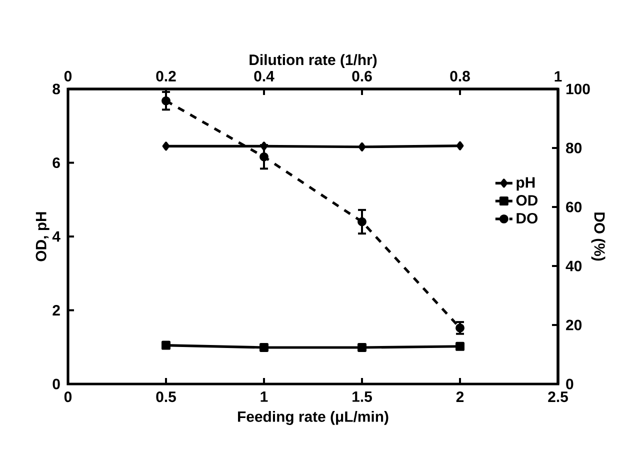 The height and width of the screenshot is (452, 636). What do you see at coordinates (56, 236) in the screenshot?
I see `y-tick-label: 4` at bounding box center [56, 236].